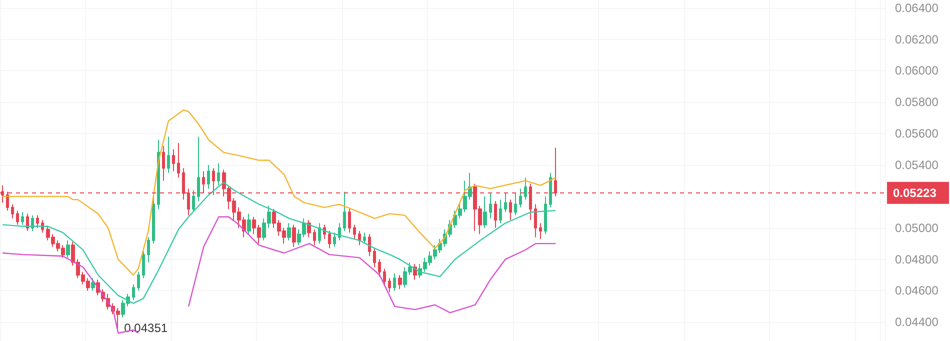 This screenshot has width=950, height=341. What do you see at coordinates (917, 165) in the screenshot?
I see `y-tick-label: 0.05400` at bounding box center [917, 165].